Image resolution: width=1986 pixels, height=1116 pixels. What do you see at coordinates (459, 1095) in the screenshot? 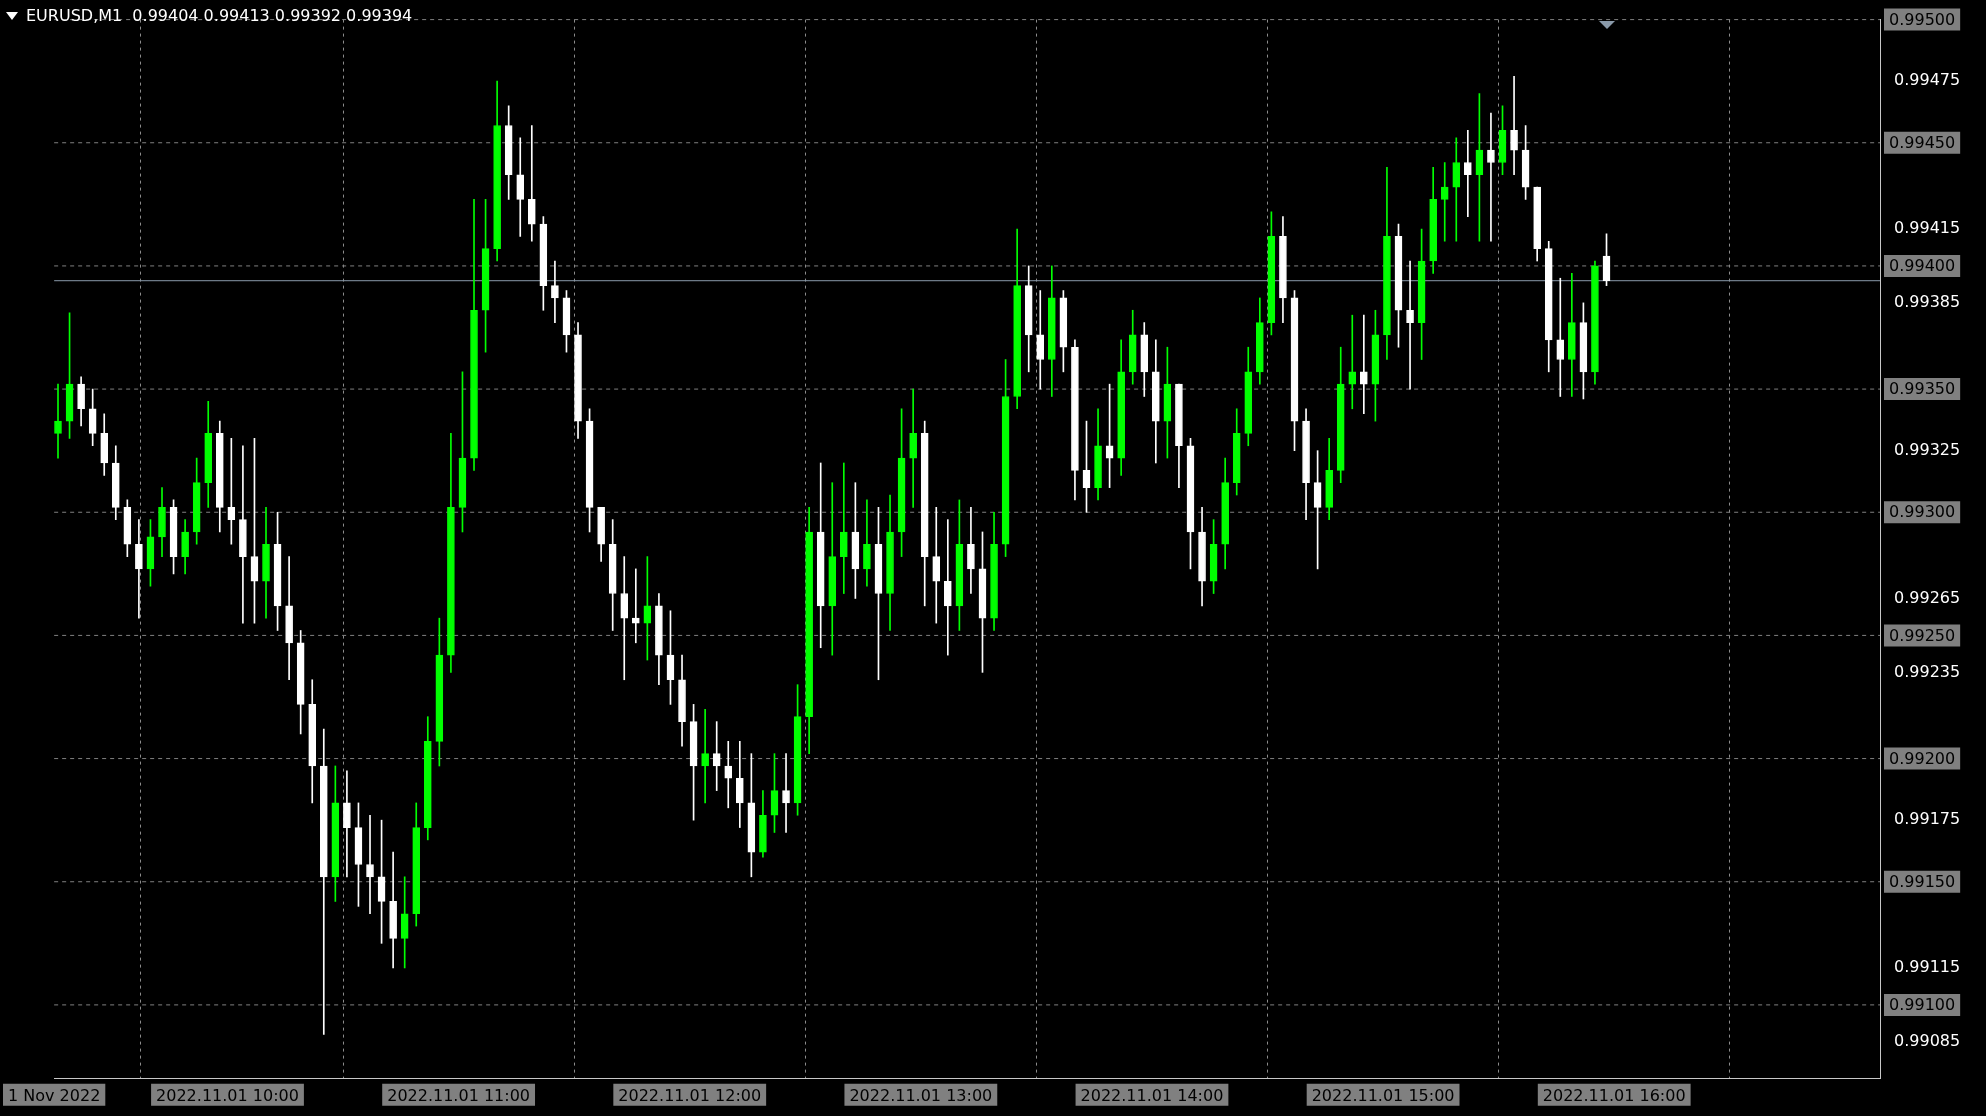
I see `x-tick-label: 2022.11.01 11:00` at bounding box center [459, 1095].